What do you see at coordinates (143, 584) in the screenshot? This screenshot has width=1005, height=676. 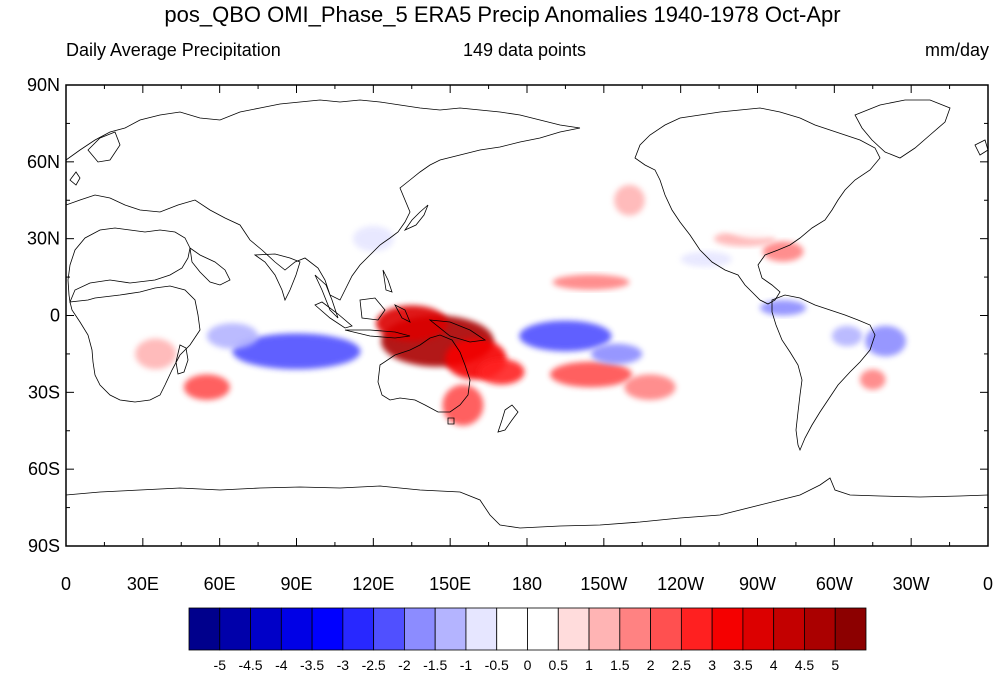 I see `lon-tick-label: 30E` at bounding box center [143, 584].